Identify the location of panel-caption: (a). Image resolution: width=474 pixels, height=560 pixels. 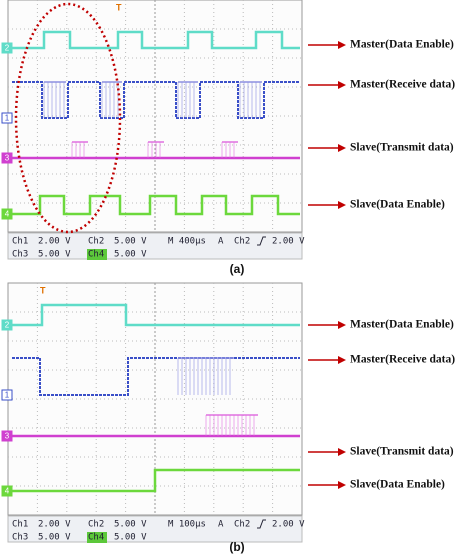
(237, 269).